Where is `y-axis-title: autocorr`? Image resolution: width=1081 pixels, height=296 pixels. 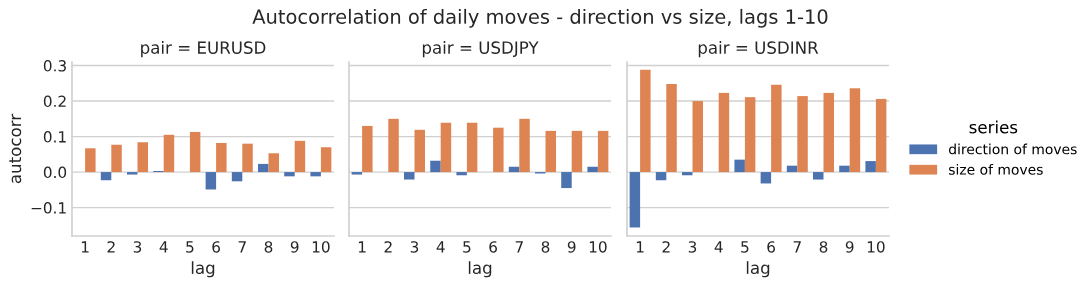
y-axis-title: autocorr is located at coordinates (15, 148).